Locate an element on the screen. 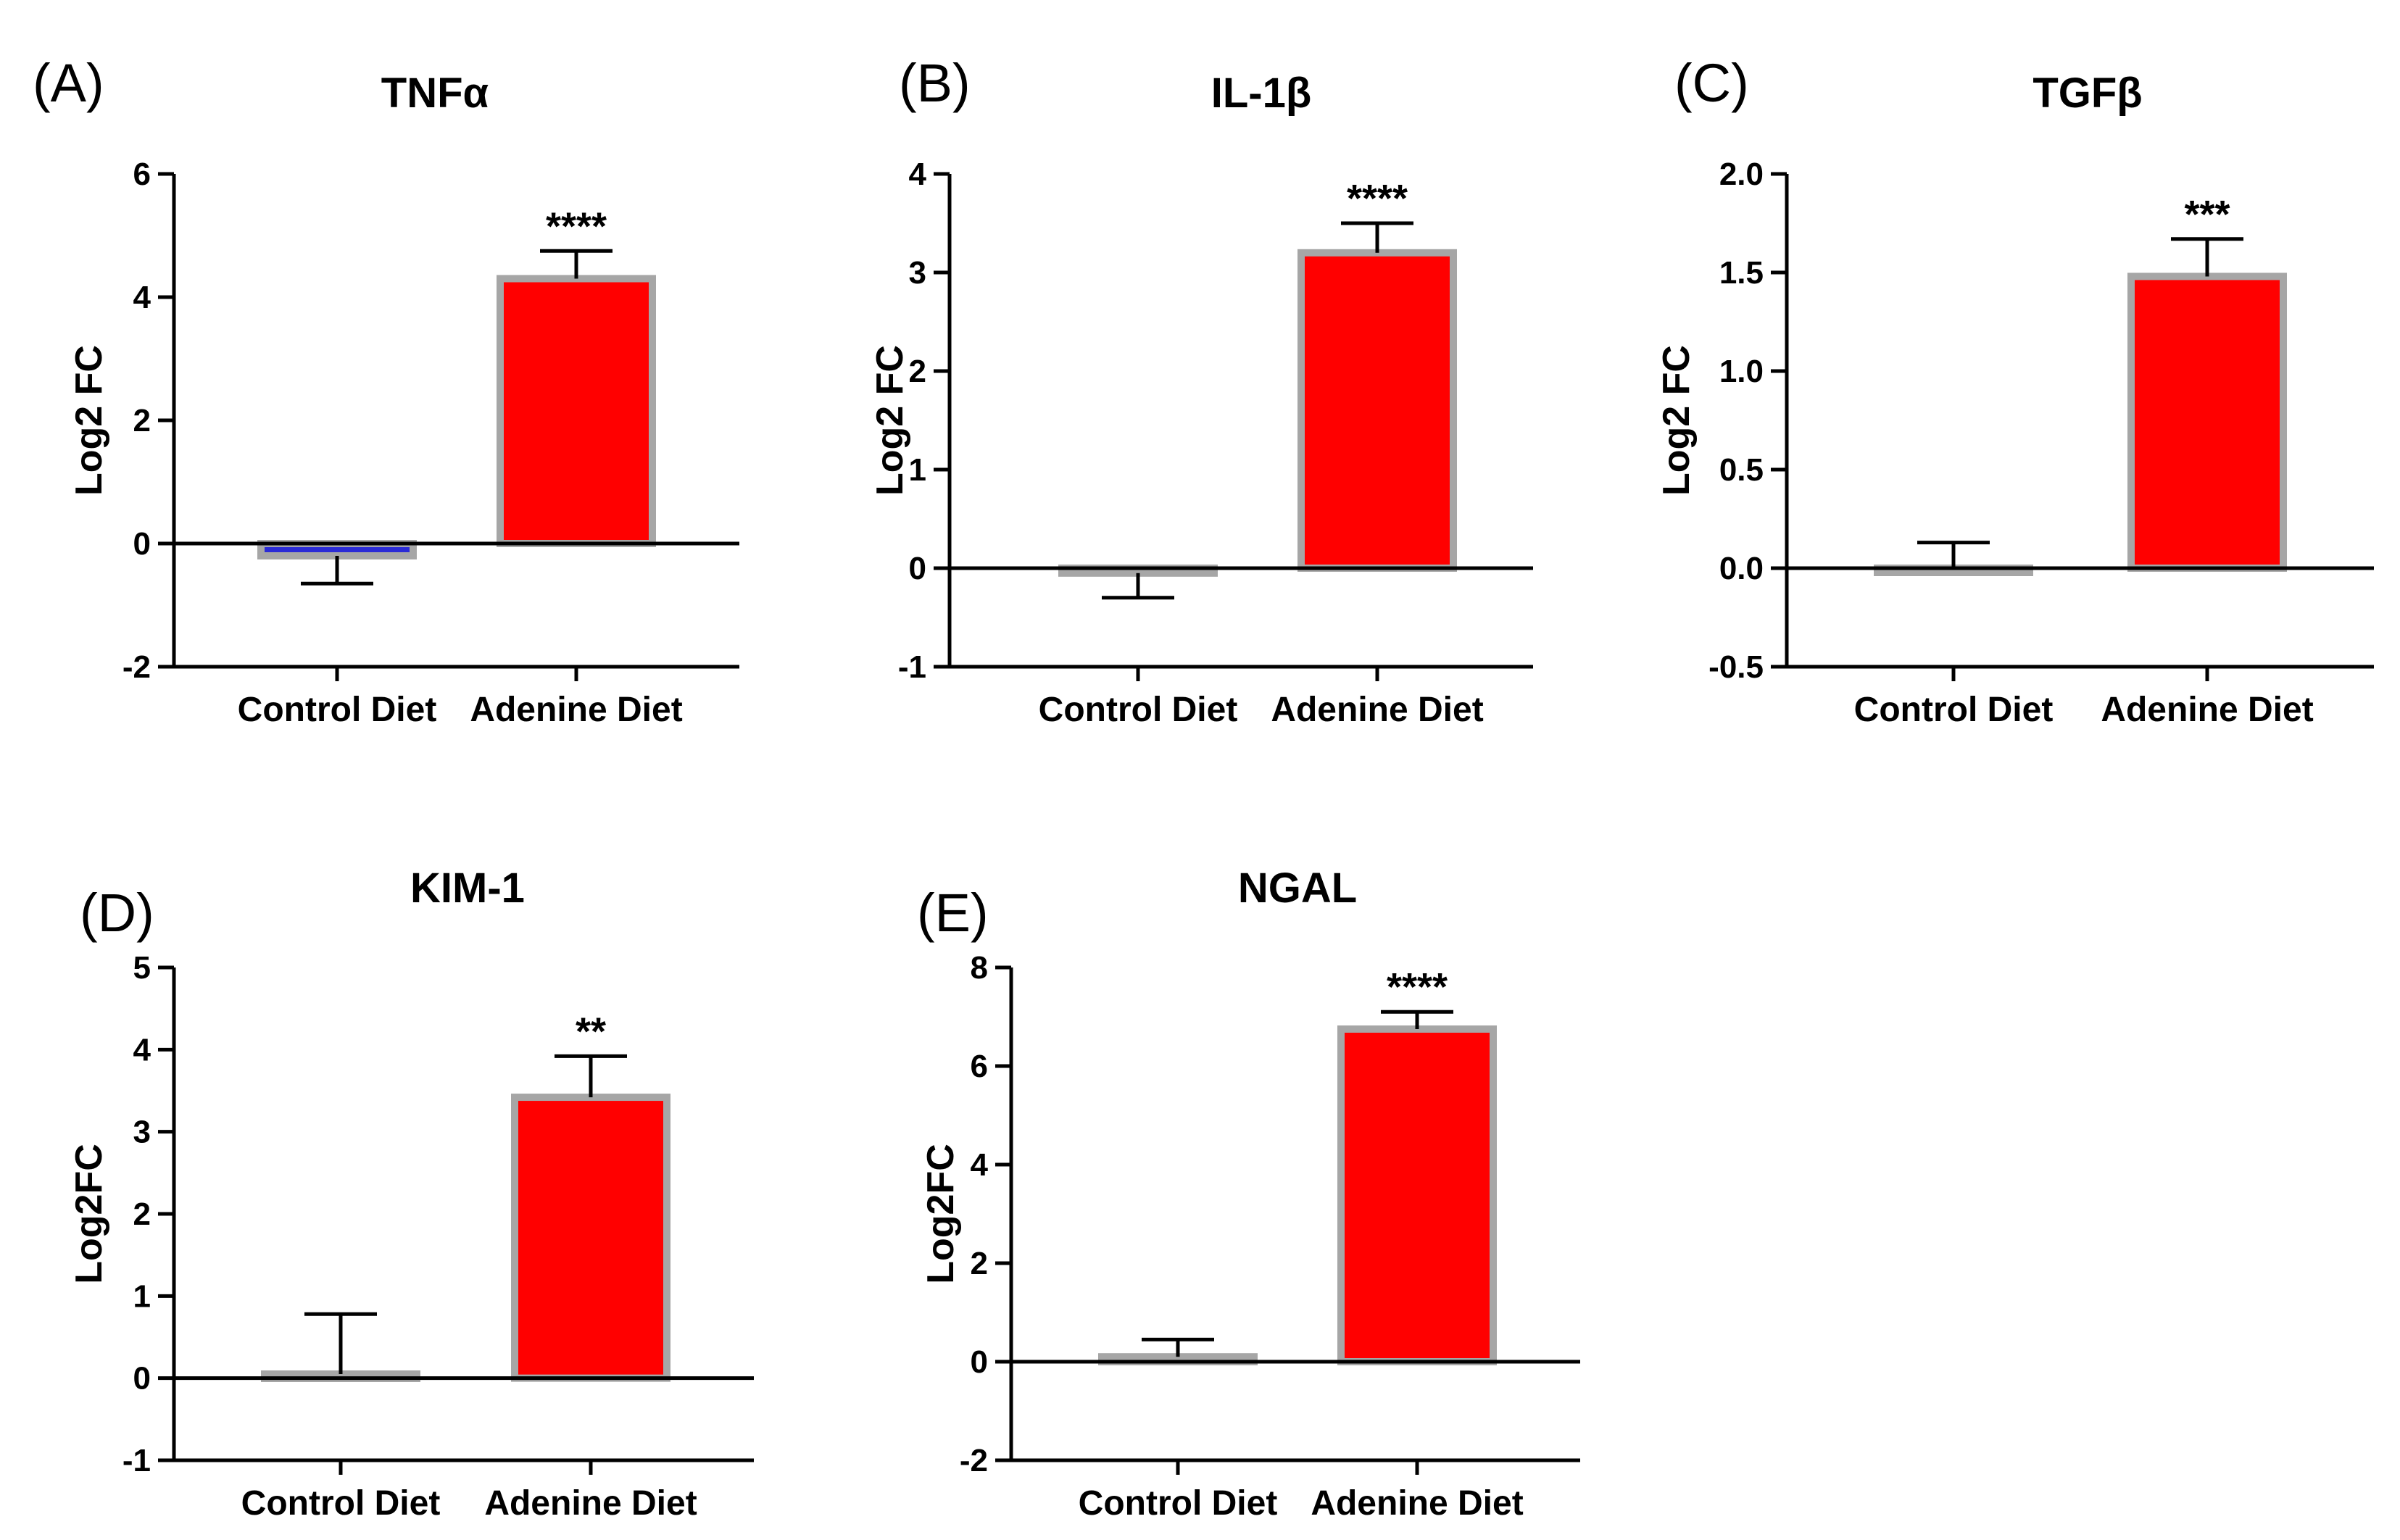  panel-letter: (B) is located at coordinates (935, 83).